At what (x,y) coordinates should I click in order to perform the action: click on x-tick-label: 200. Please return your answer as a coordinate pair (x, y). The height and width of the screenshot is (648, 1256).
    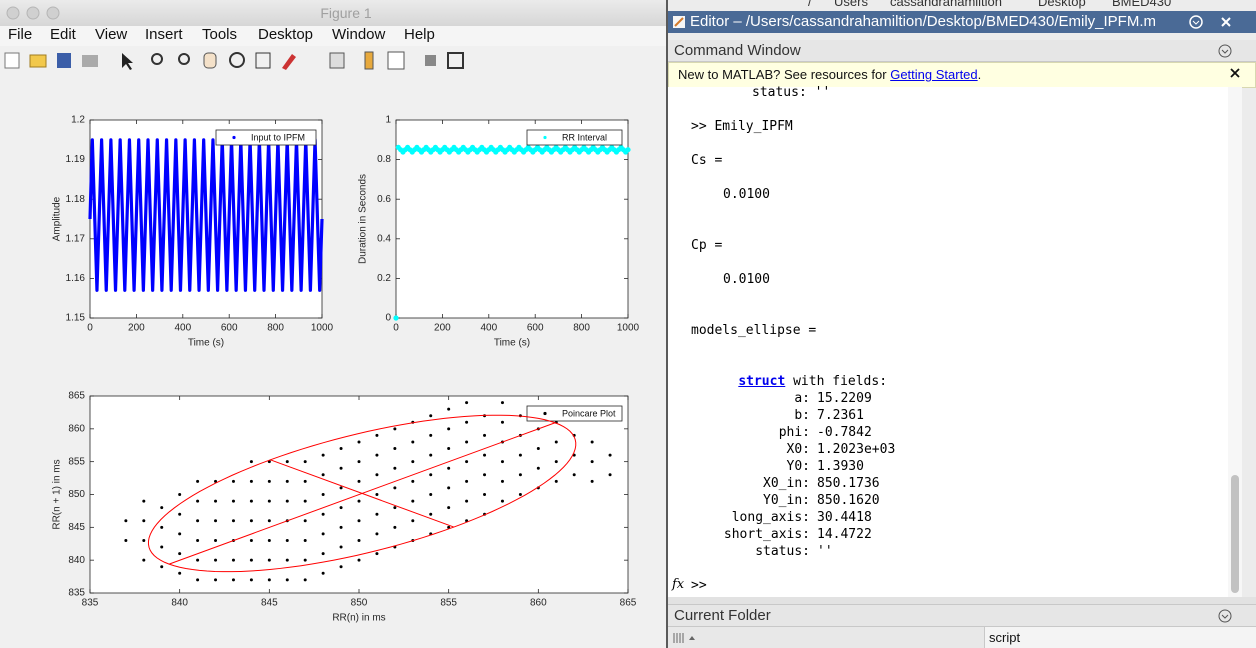
    Looking at the image, I should click on (442, 328).